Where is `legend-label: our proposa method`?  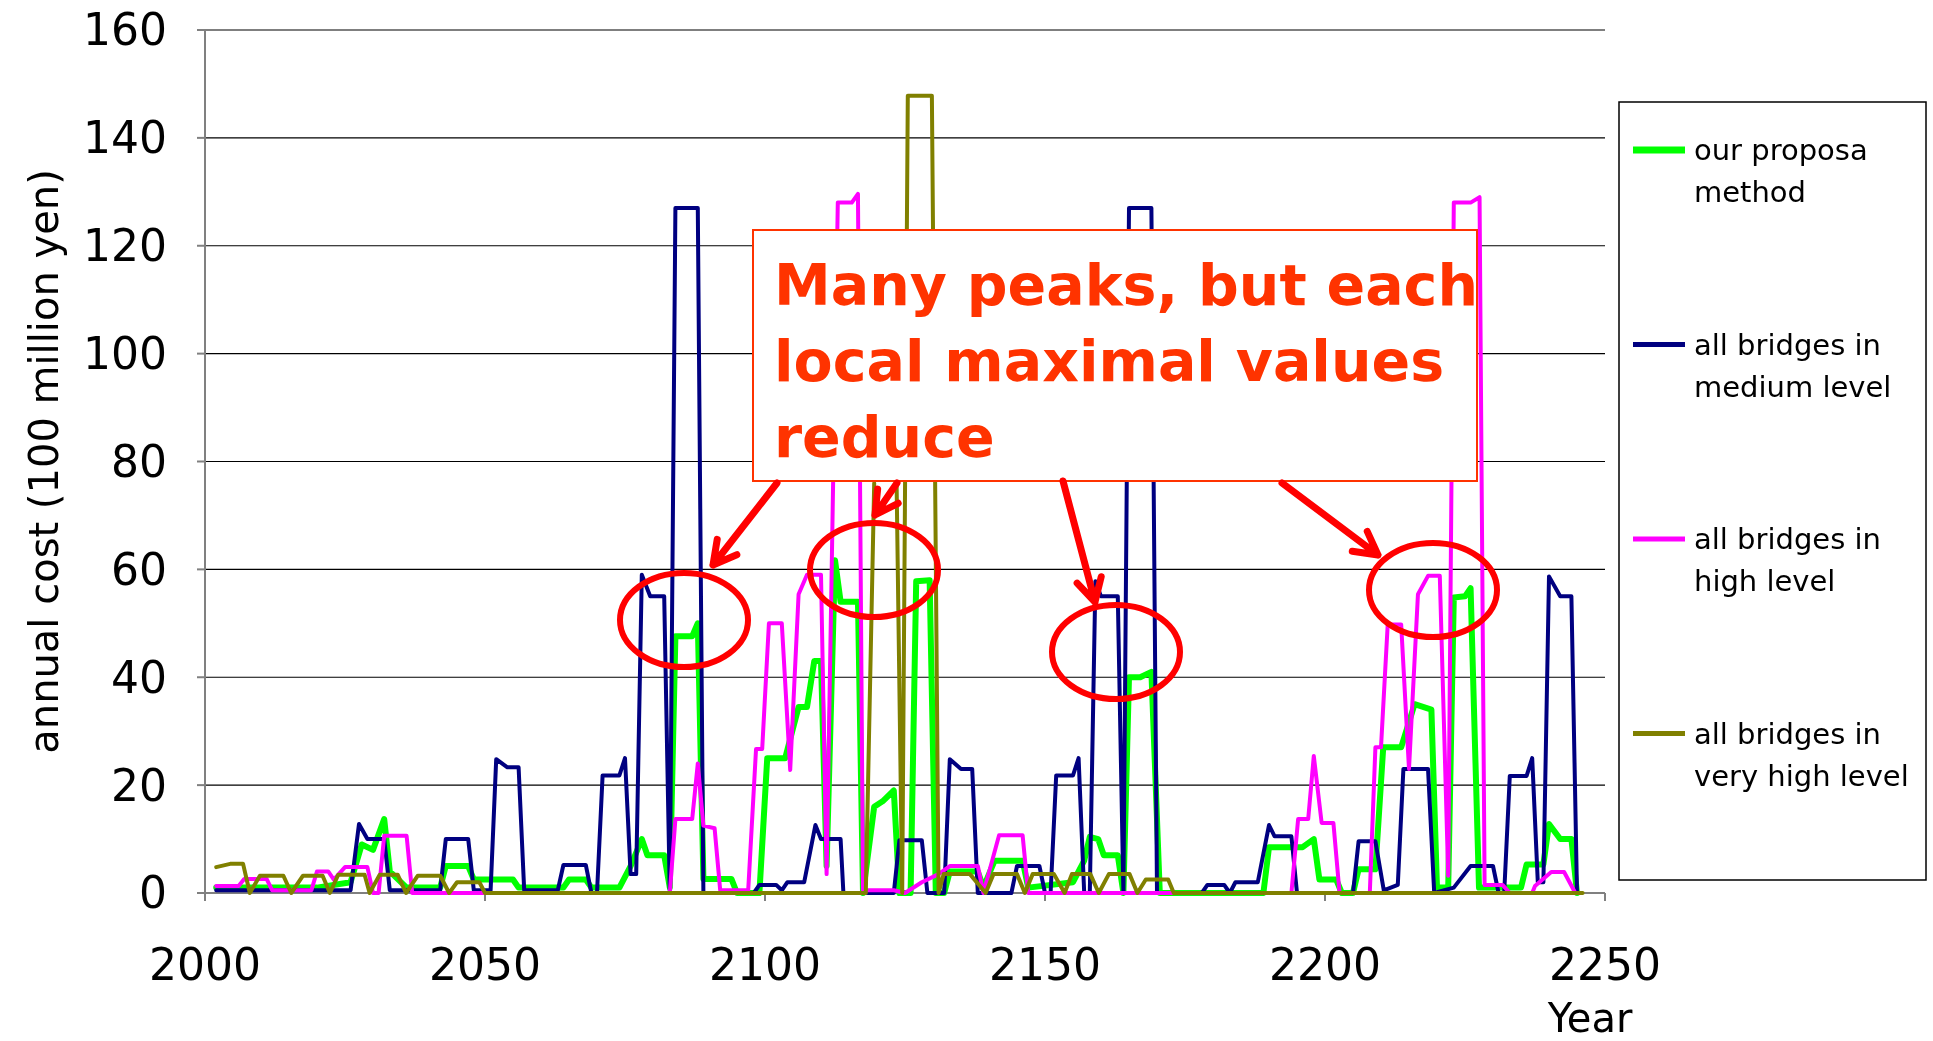 legend-label: our proposa method is located at coordinates (1781, 171).